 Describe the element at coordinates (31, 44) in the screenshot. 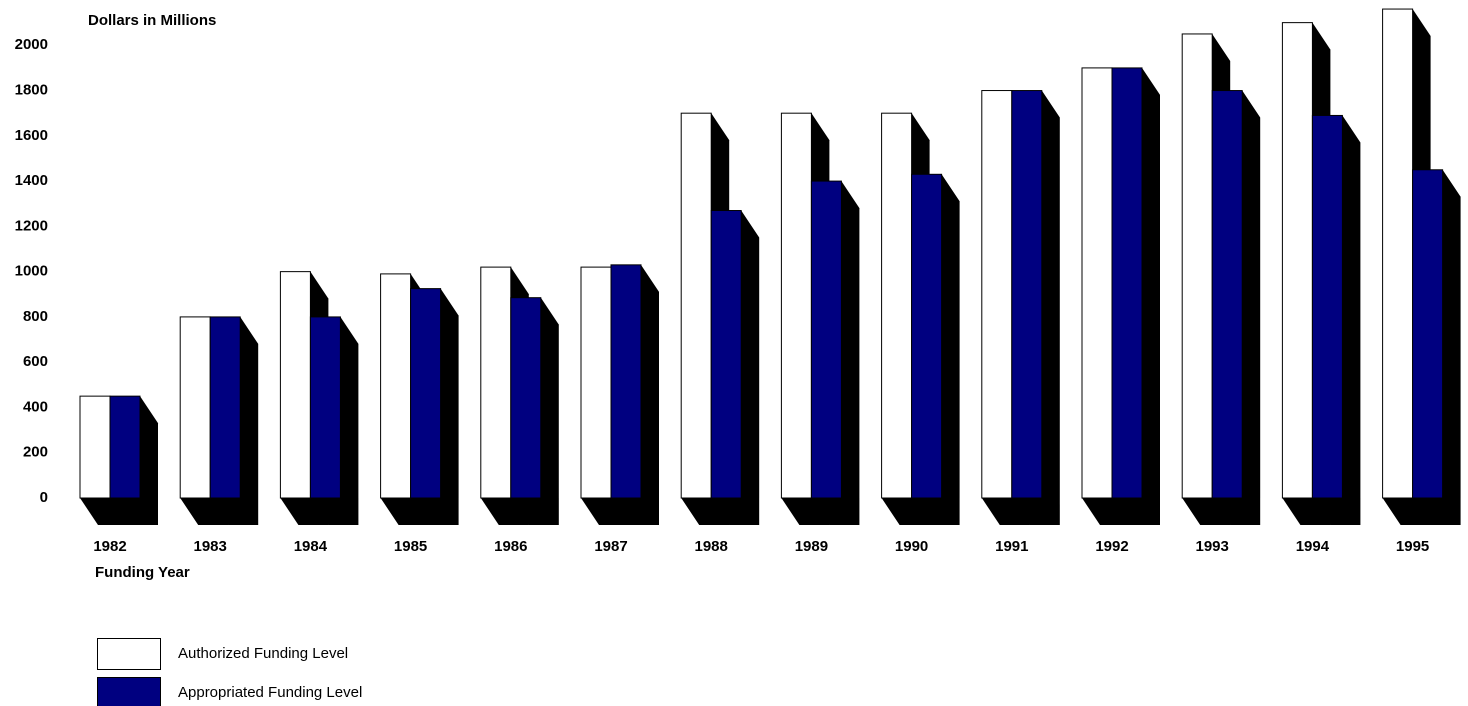

I see `y-tick-label: 2000` at that location.